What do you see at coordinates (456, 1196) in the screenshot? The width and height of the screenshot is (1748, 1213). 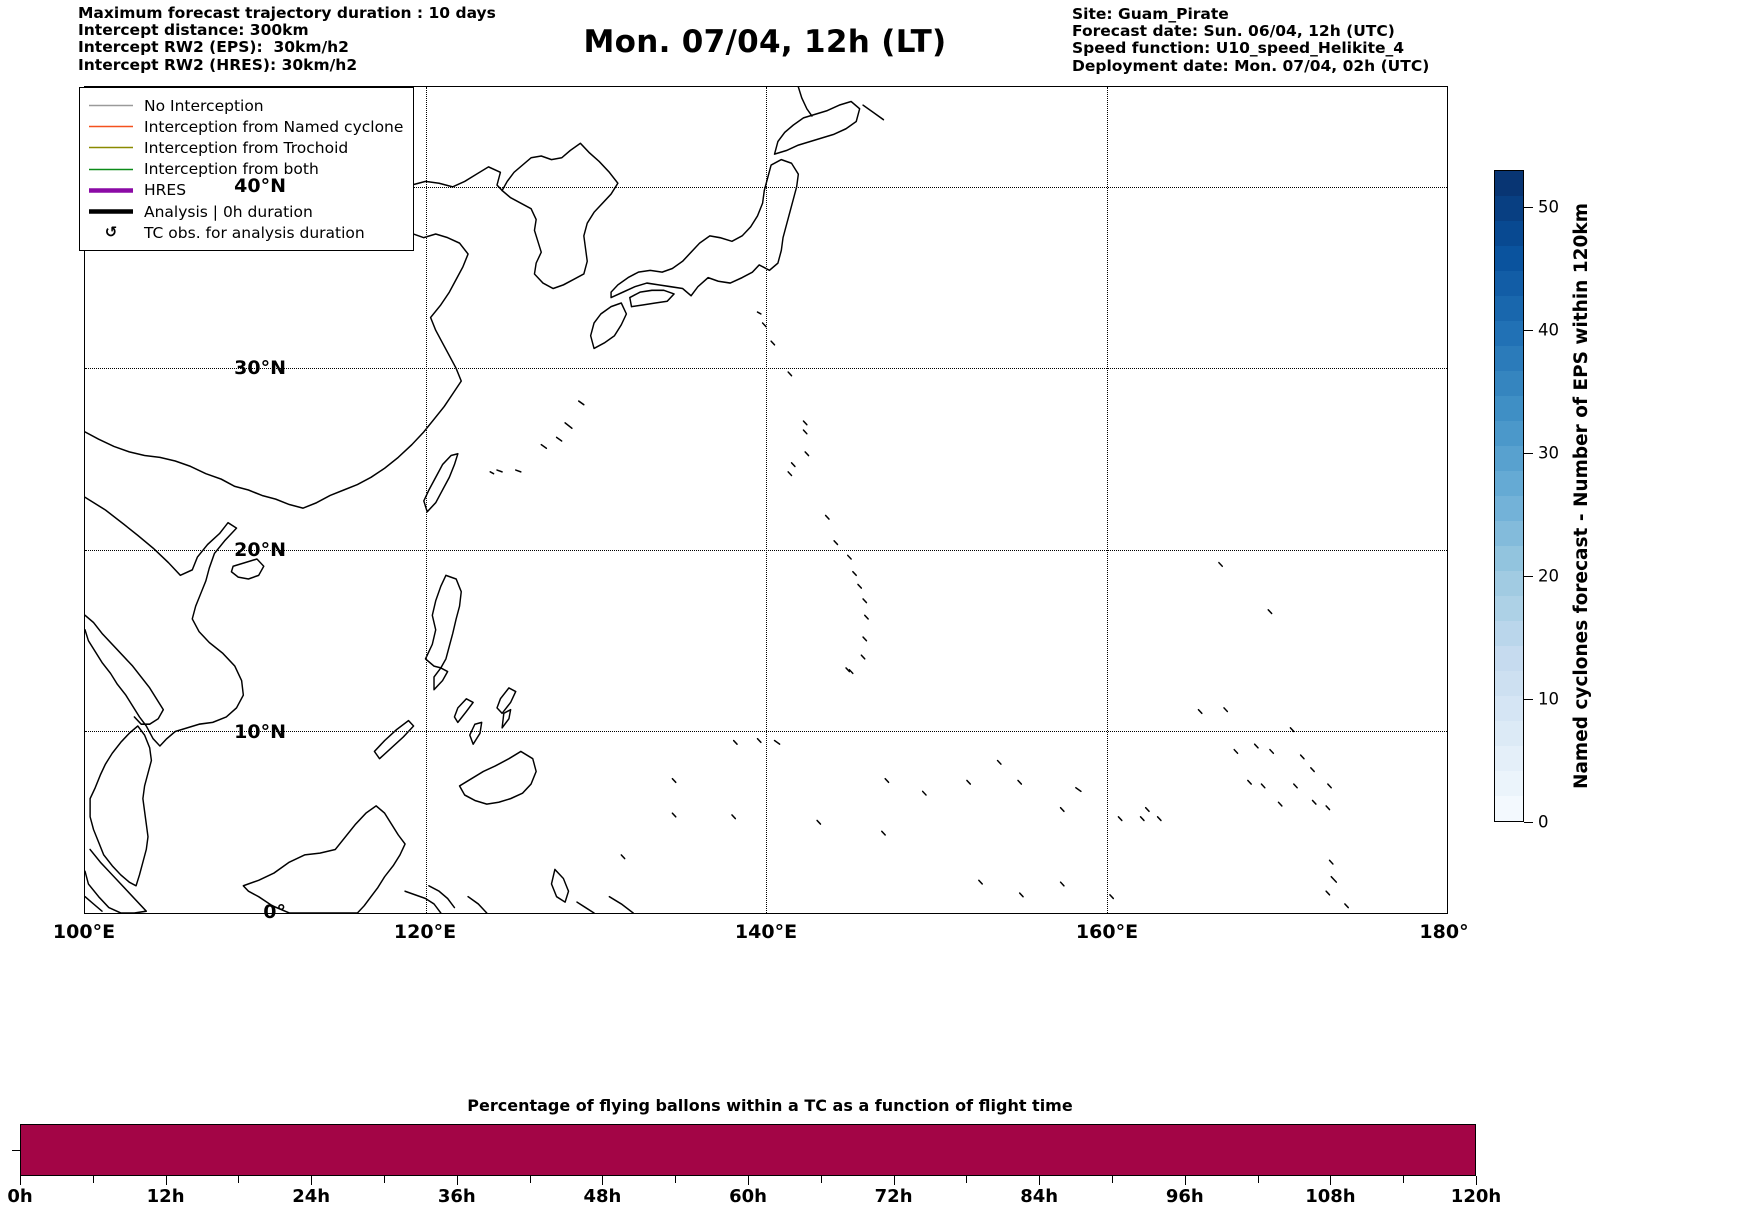 I see `percentage-bar-tick-label: 36h` at bounding box center [456, 1196].